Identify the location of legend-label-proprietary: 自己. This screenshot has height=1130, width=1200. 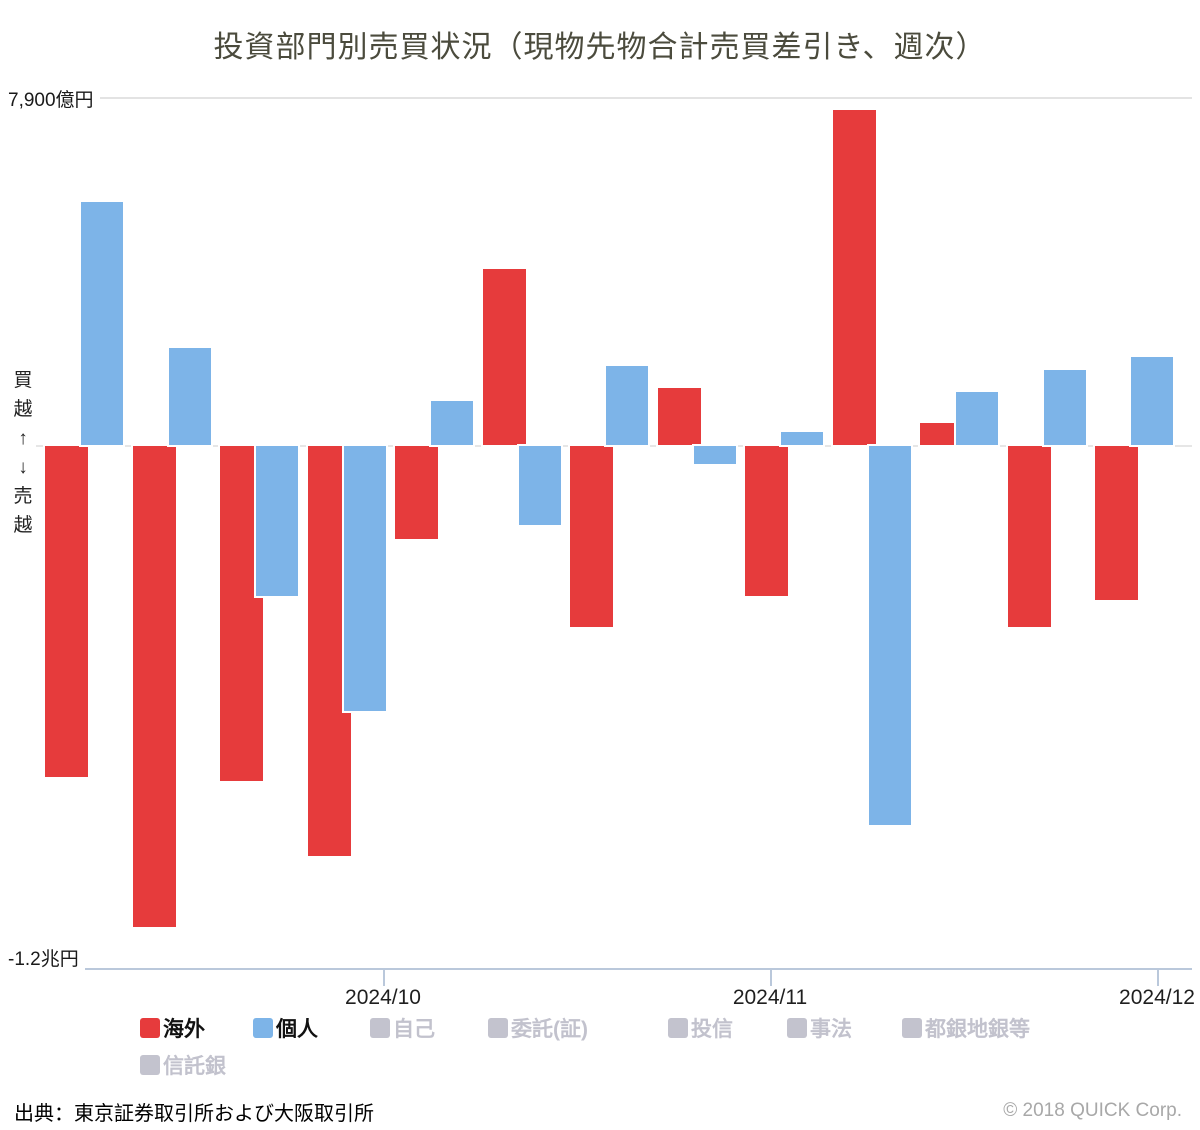
(414, 1029).